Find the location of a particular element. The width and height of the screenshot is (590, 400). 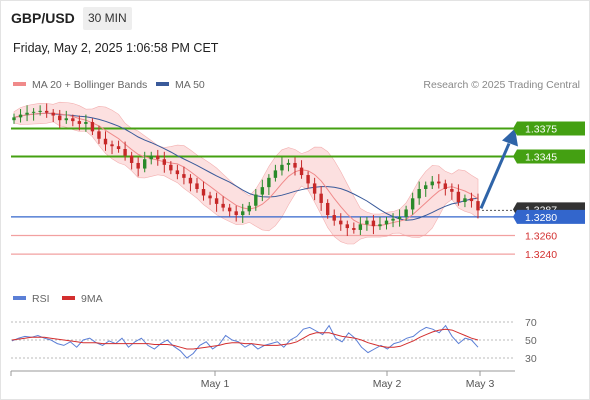

rsi-line is located at coordinates (245, 341).